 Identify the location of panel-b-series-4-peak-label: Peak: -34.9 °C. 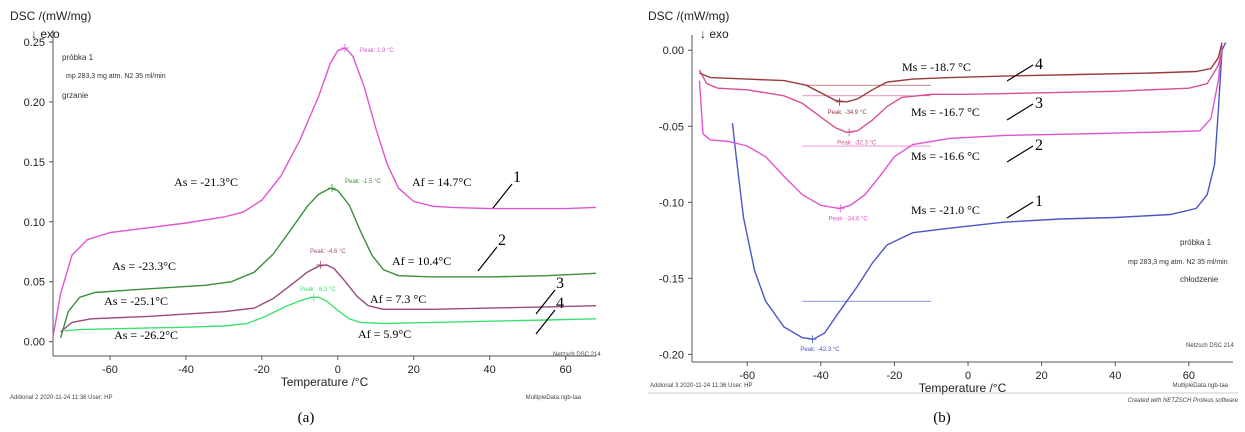
(848, 113).